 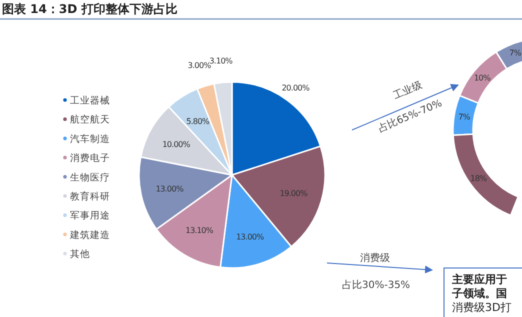 What do you see at coordinates (375, 258) in the screenshot?
I see `text: 消费级` at bounding box center [375, 258].